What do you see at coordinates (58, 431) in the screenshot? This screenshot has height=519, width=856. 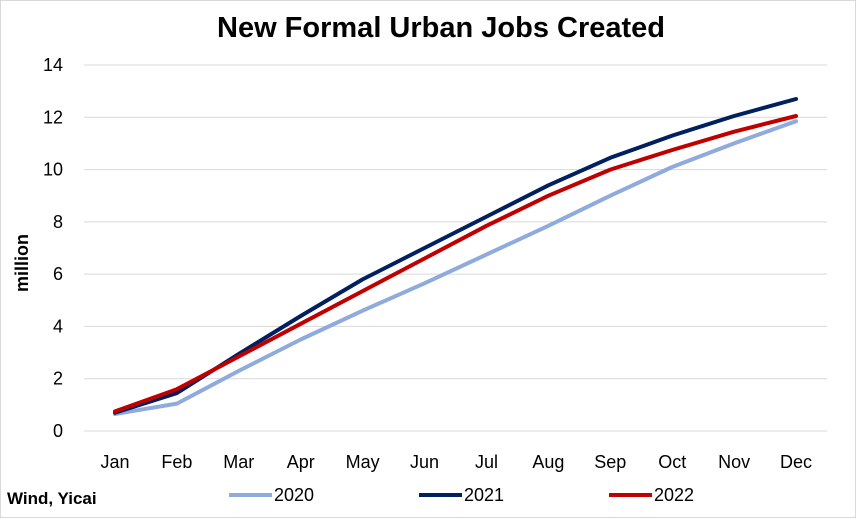 I see `y-tick-label: 0` at bounding box center [58, 431].